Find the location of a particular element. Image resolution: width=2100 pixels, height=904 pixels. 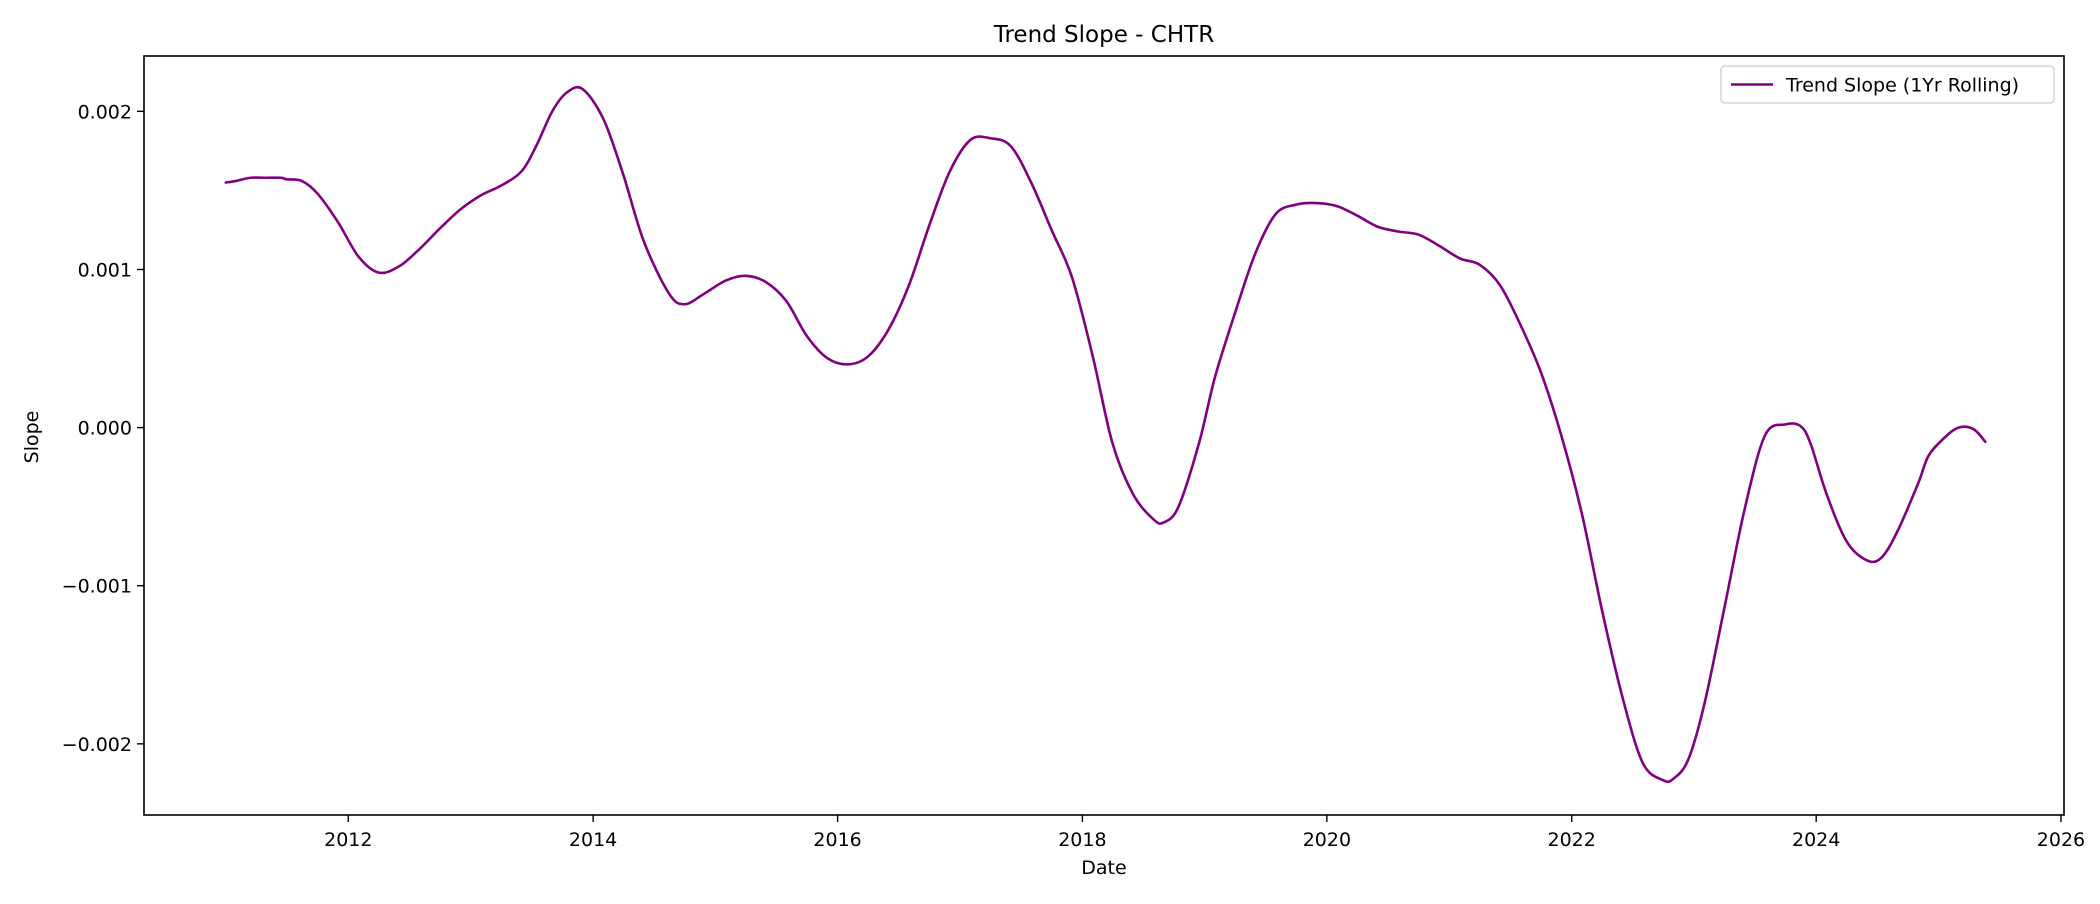

x-axis-label: Date is located at coordinates (1103, 868).